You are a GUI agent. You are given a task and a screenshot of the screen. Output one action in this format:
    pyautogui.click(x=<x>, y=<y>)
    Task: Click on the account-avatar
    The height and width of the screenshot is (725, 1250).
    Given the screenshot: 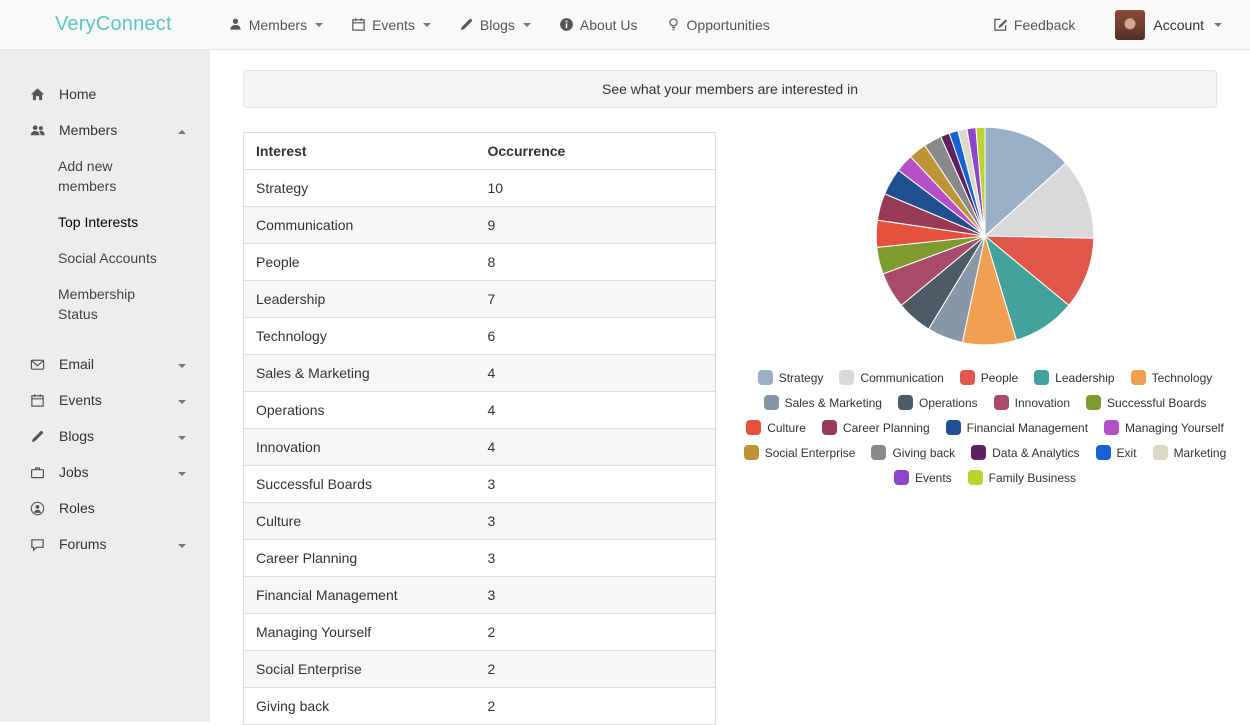 What is the action you would take?
    pyautogui.click(x=1130, y=24)
    